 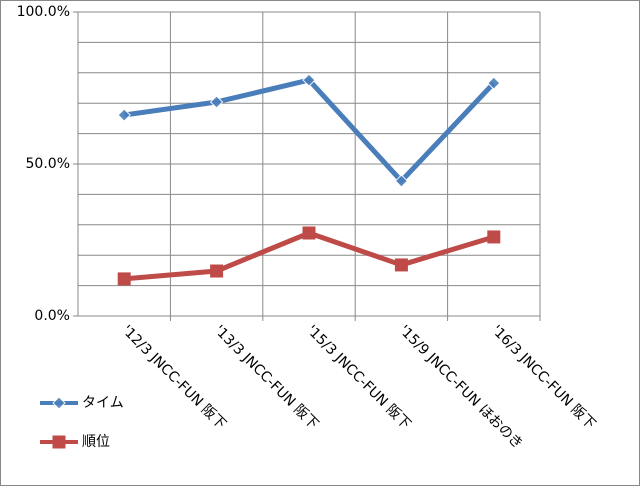 What do you see at coordinates (43, 12) in the screenshot?
I see `y-tick-label: 100.0%` at bounding box center [43, 12].